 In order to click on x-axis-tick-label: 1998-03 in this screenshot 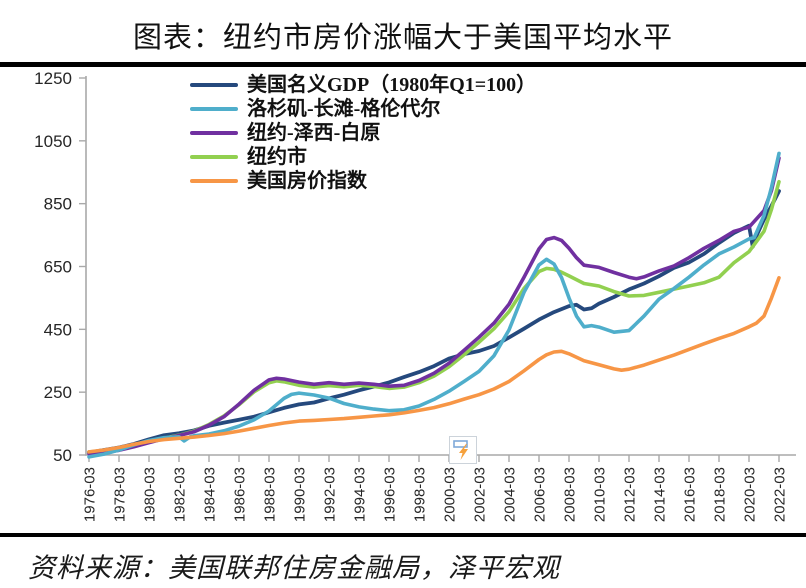, I will do `click(420, 494)`.